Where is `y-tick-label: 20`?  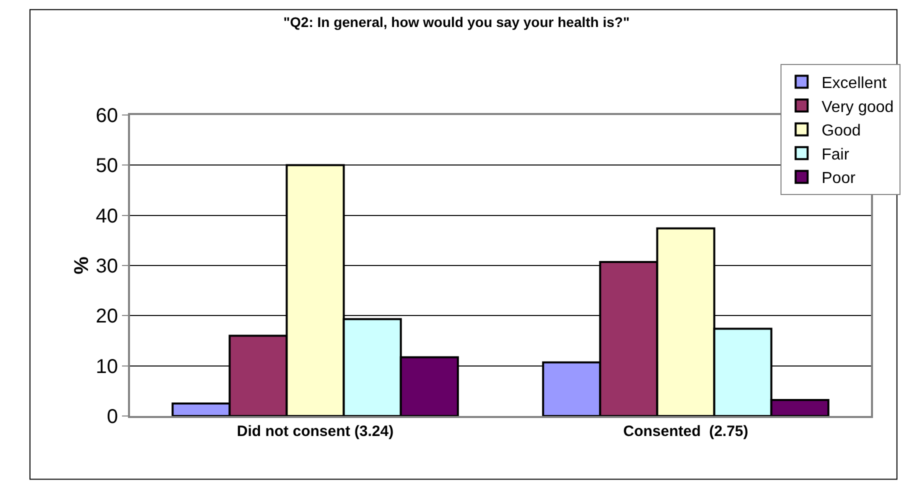
y-tick-label: 20 is located at coordinates (107, 317).